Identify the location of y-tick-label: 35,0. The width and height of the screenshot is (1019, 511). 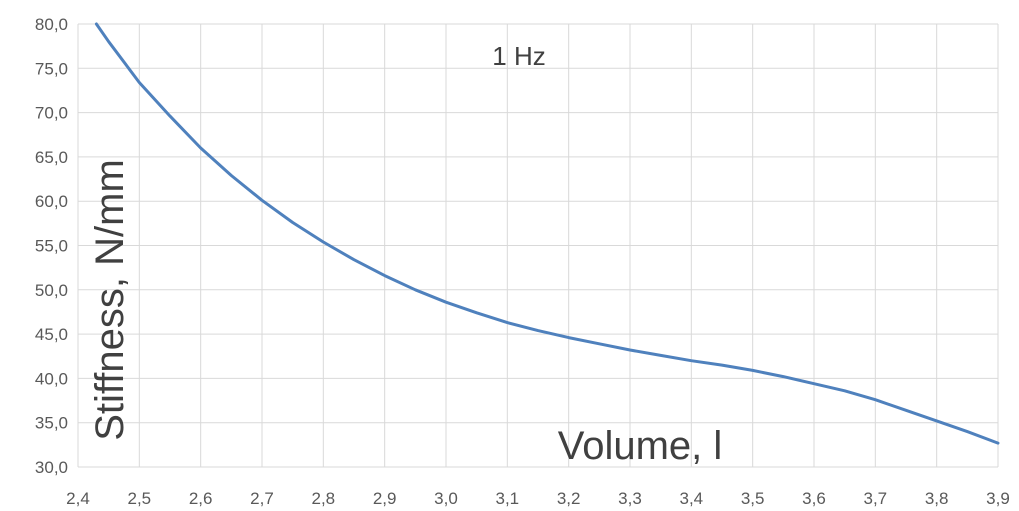
(51, 423).